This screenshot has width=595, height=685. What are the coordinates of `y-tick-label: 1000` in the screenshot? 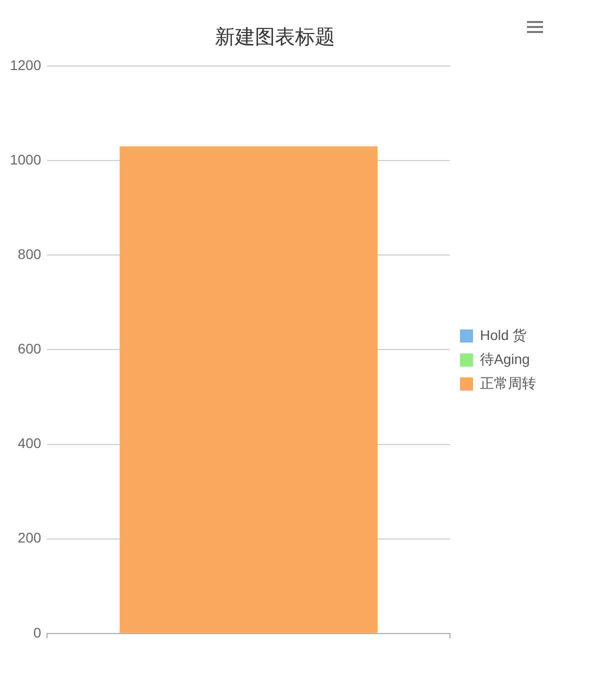 It's located at (26, 159).